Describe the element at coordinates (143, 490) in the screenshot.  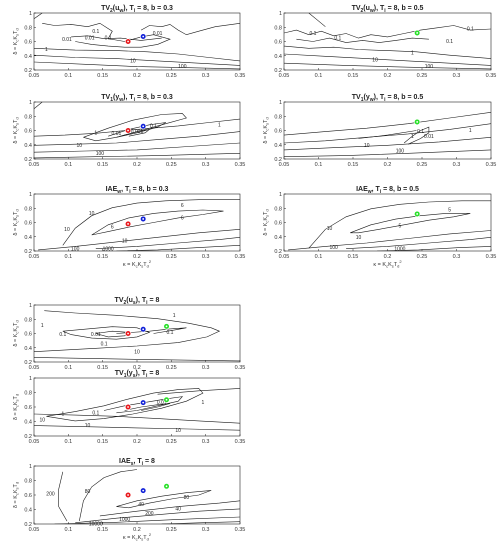
I see `blue-point-center` at that location.